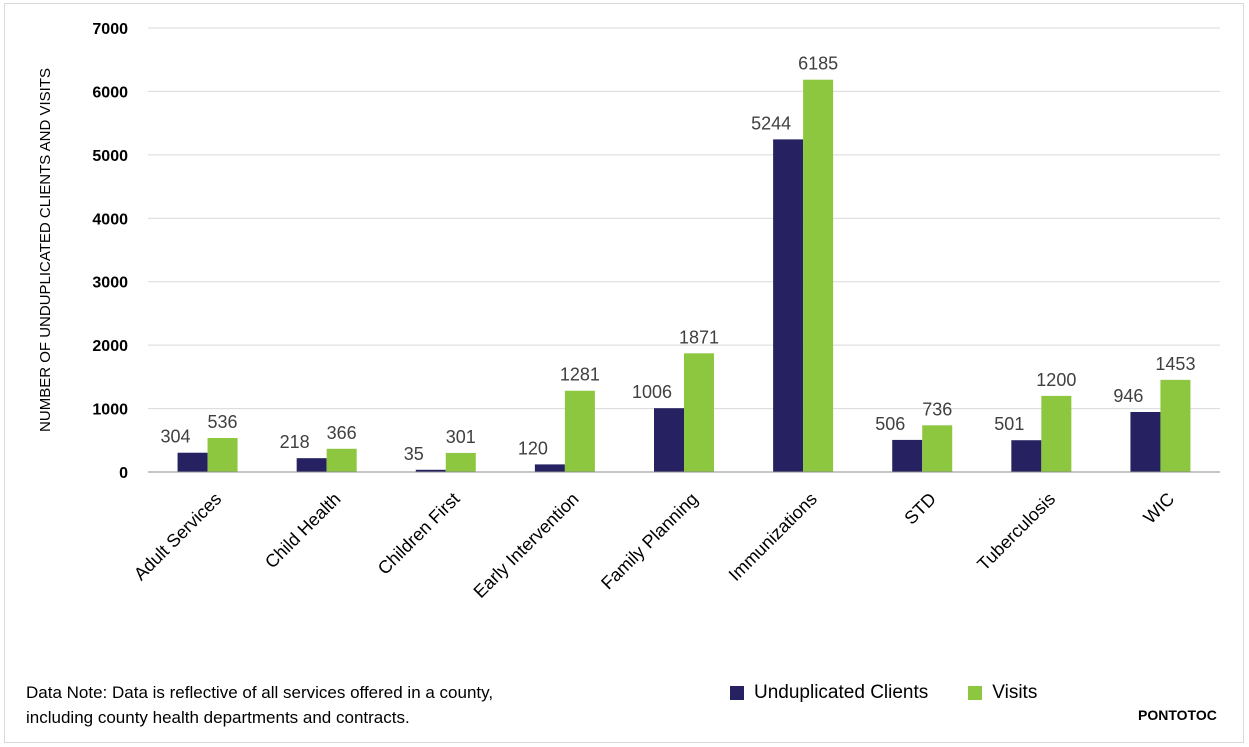  Describe the element at coordinates (110, 410) in the screenshot. I see `y-tick-label: 1000` at that location.